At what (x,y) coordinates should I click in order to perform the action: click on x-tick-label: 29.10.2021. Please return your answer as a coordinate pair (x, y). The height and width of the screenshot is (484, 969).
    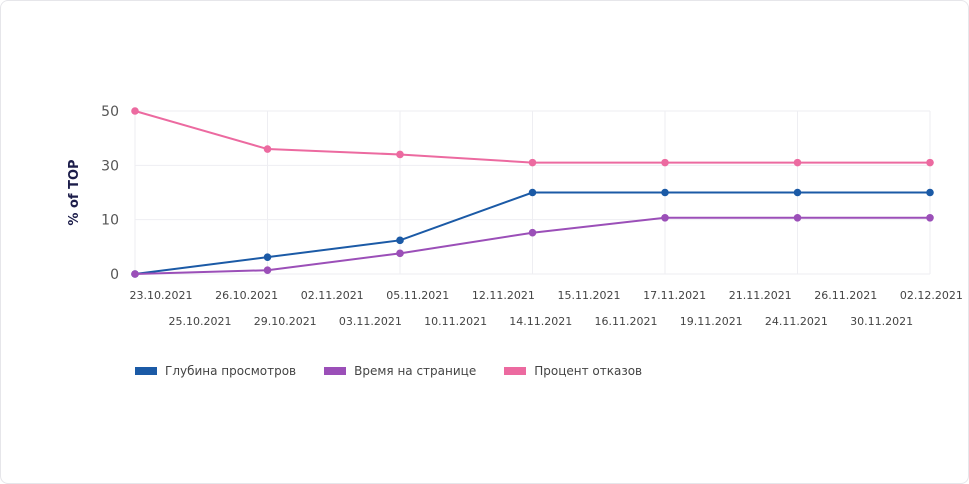
    Looking at the image, I should click on (285, 321).